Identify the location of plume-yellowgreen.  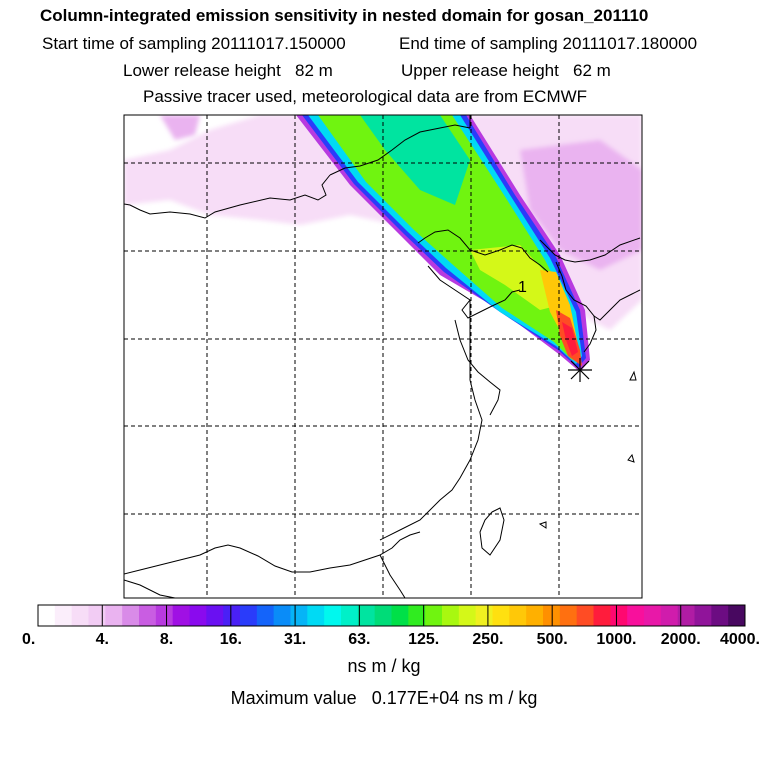
(515, 277).